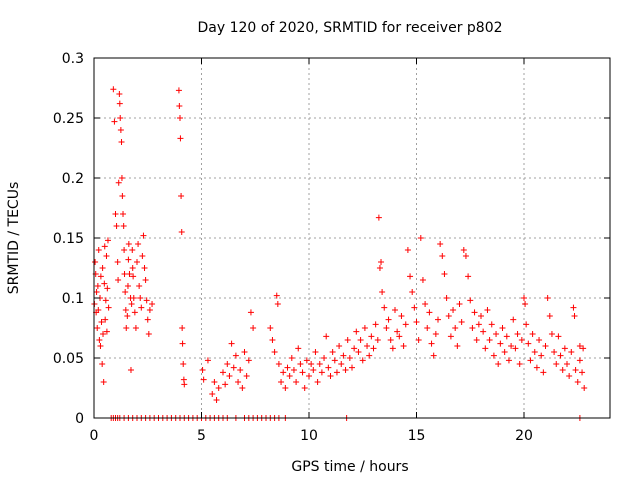 Image resolution: width=640 pixels, height=480 pixels. What do you see at coordinates (309, 436) in the screenshot?
I see `x-tick-label: 10` at bounding box center [309, 436].